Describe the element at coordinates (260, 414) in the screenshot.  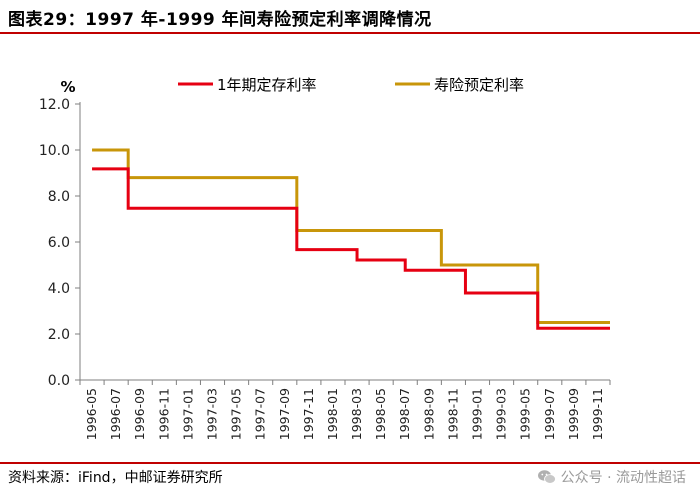
I see `x-tick-label: 1997-07` at that location.